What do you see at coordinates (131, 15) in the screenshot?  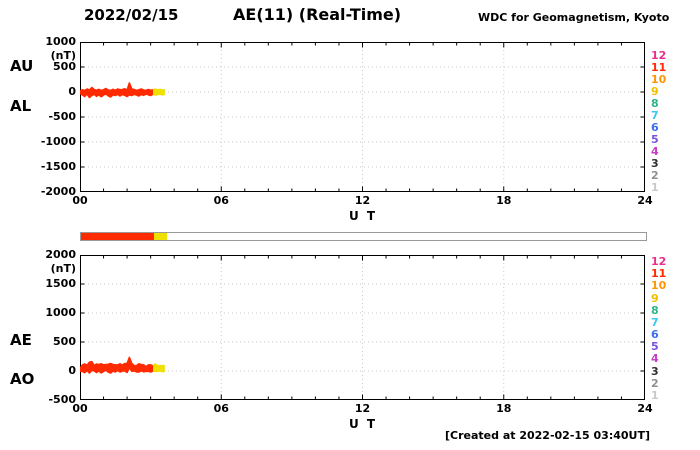 I see `plot-date: 2022/02/15` at bounding box center [131, 15].